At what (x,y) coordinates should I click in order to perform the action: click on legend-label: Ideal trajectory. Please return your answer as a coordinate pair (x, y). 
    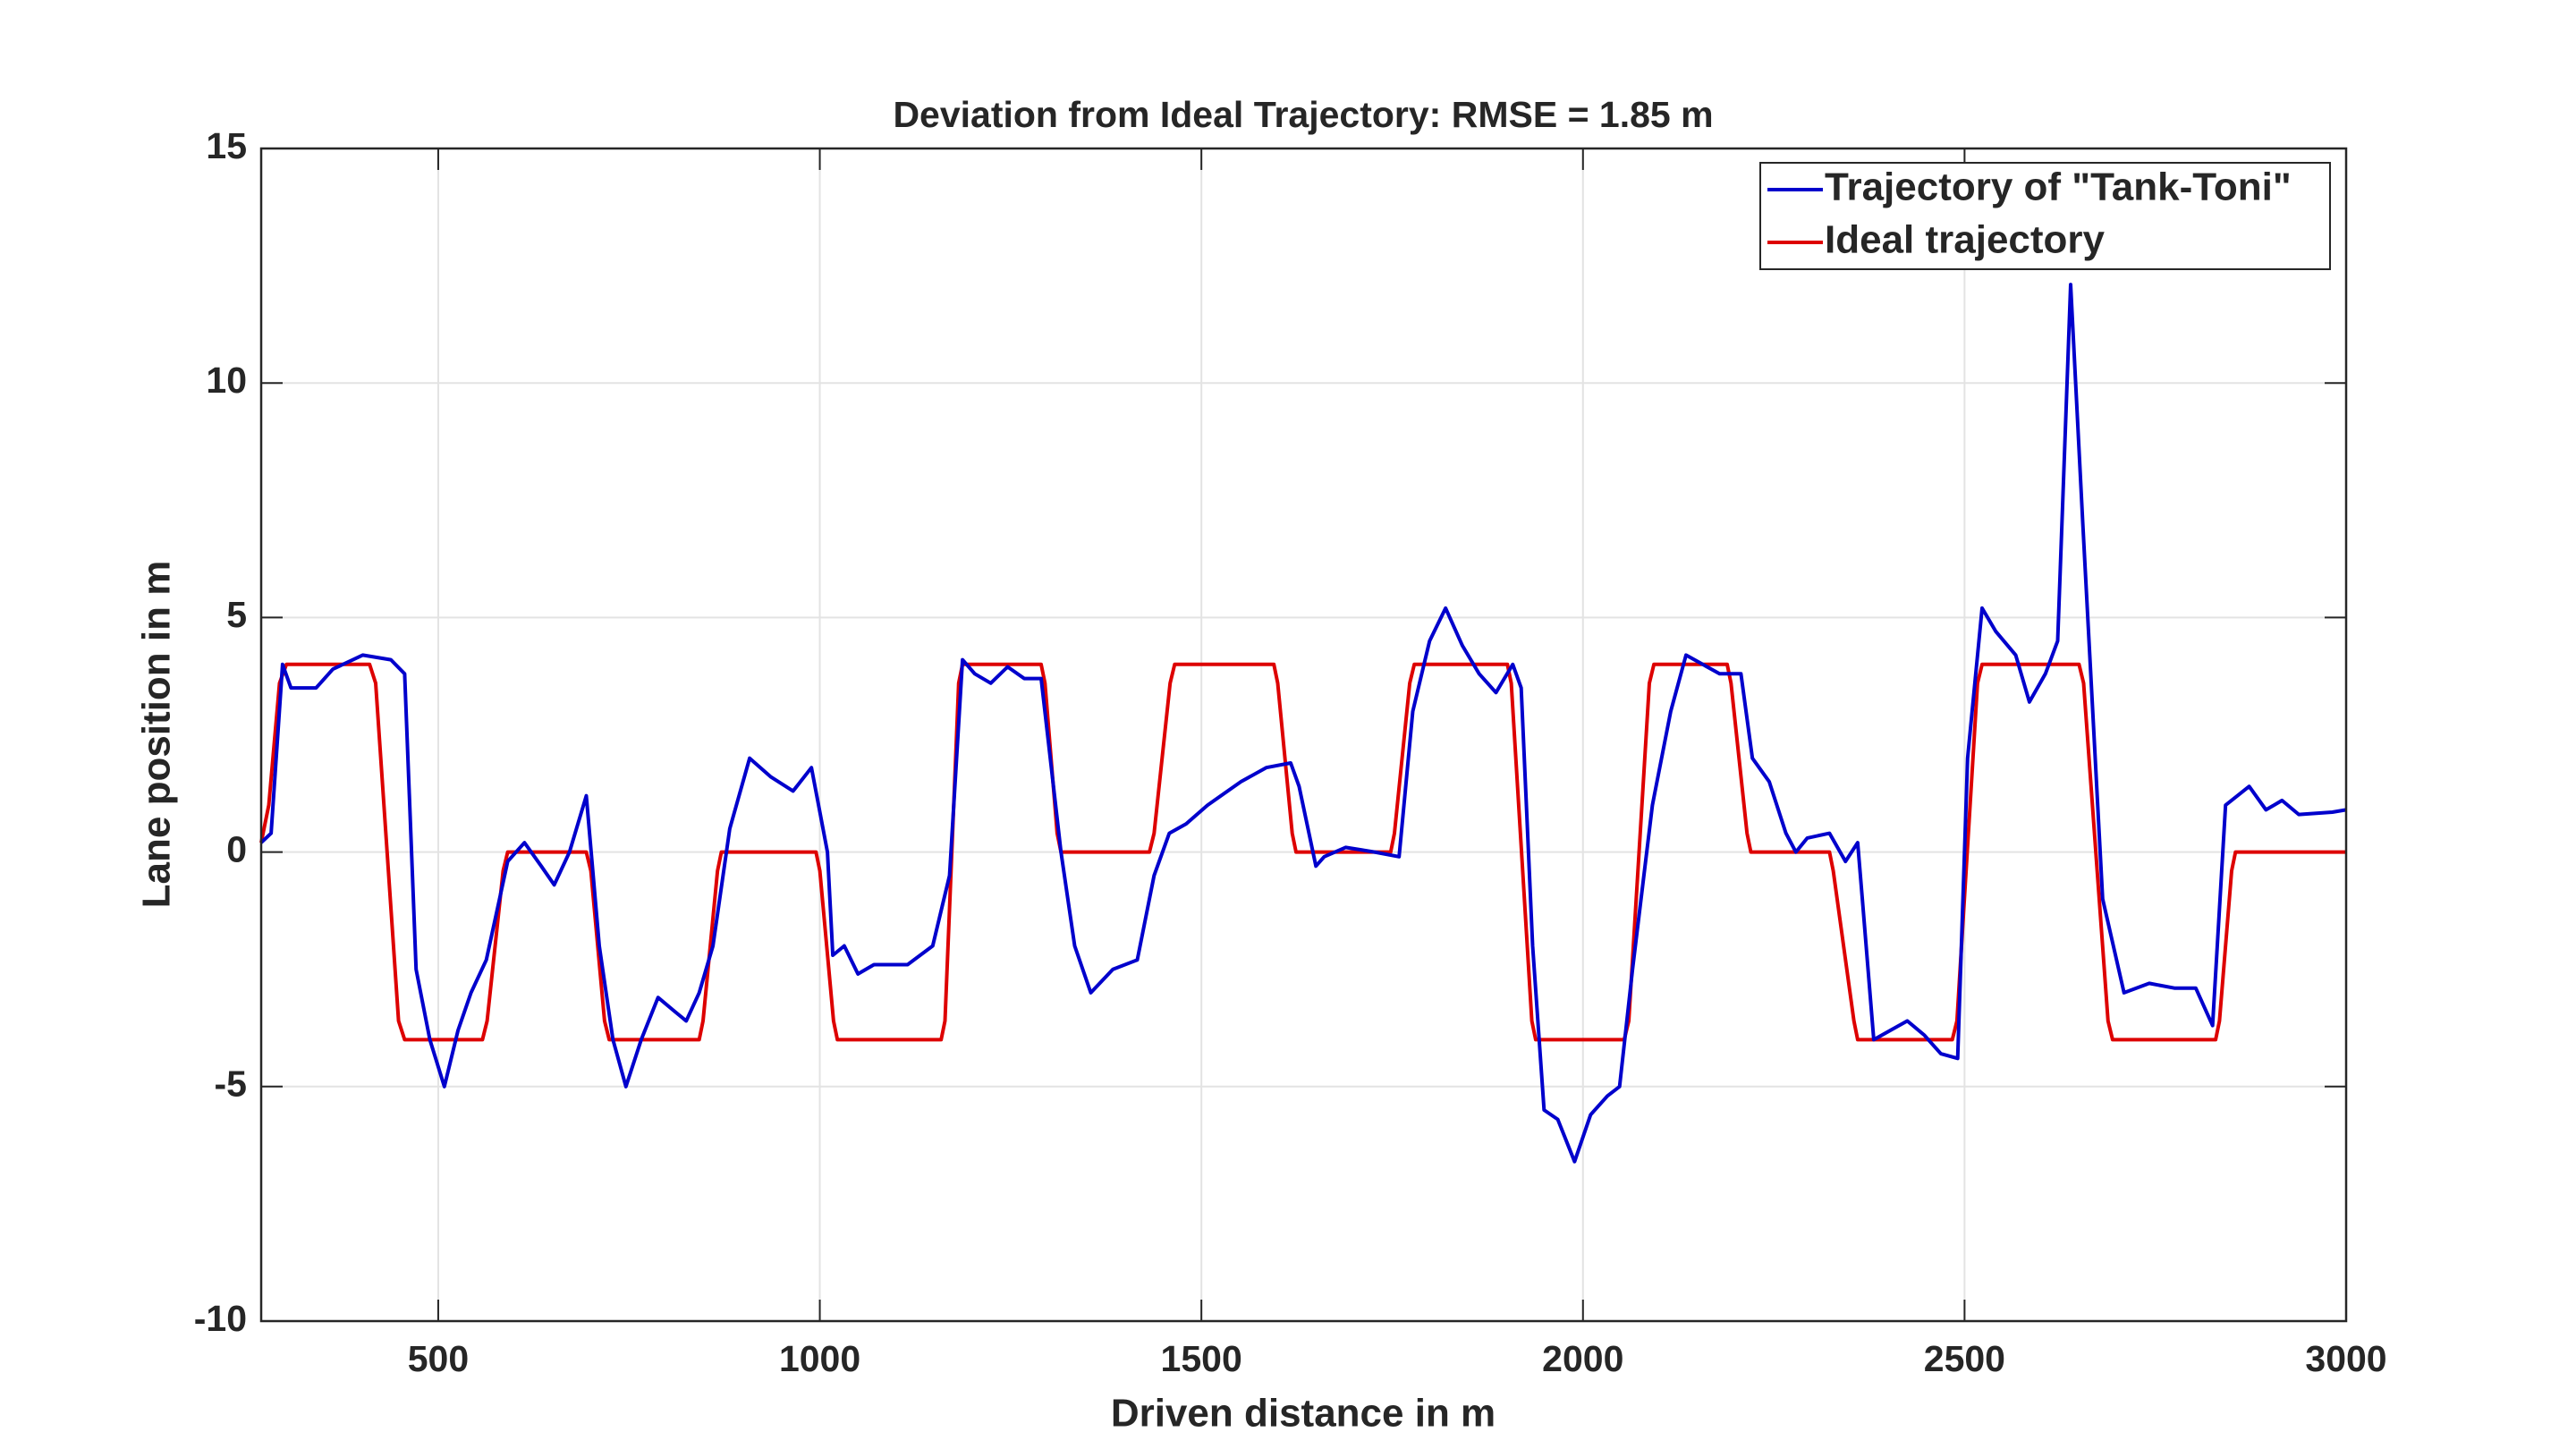
    Looking at the image, I should click on (1965, 240).